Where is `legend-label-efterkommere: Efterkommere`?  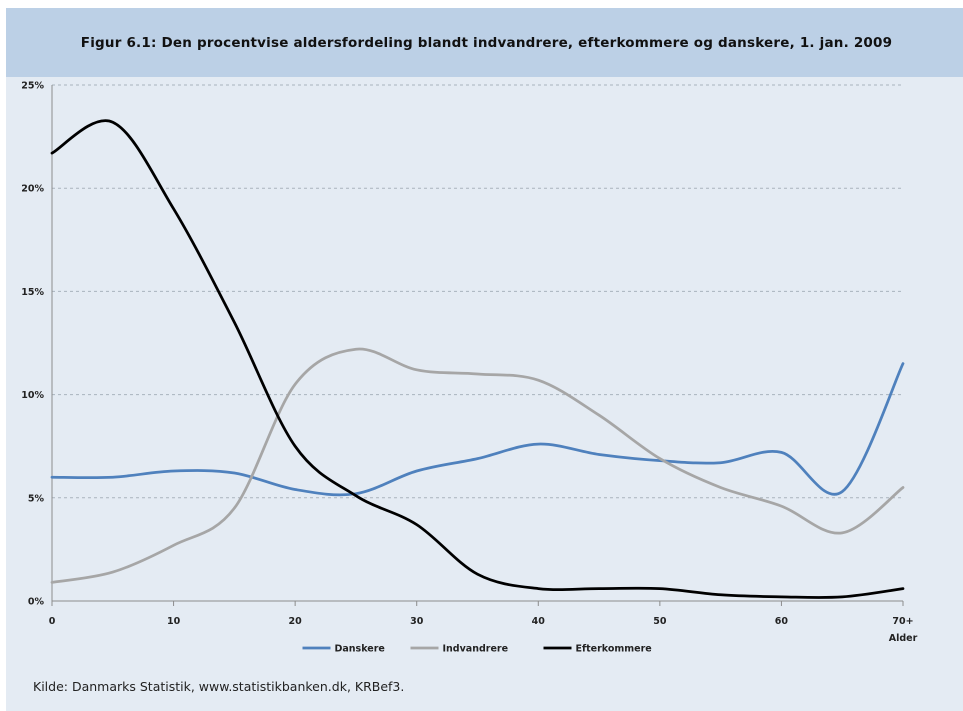 legend-label-efterkommere: Efterkommere is located at coordinates (614, 649).